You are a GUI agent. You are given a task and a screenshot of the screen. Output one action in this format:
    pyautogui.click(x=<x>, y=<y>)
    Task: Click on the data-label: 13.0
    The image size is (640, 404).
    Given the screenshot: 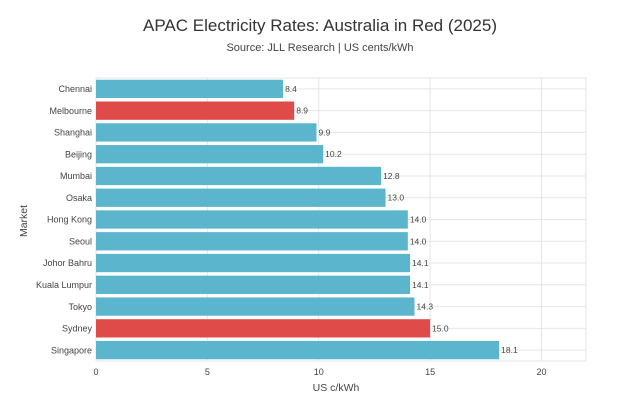 What is the action you would take?
    pyautogui.click(x=396, y=198)
    